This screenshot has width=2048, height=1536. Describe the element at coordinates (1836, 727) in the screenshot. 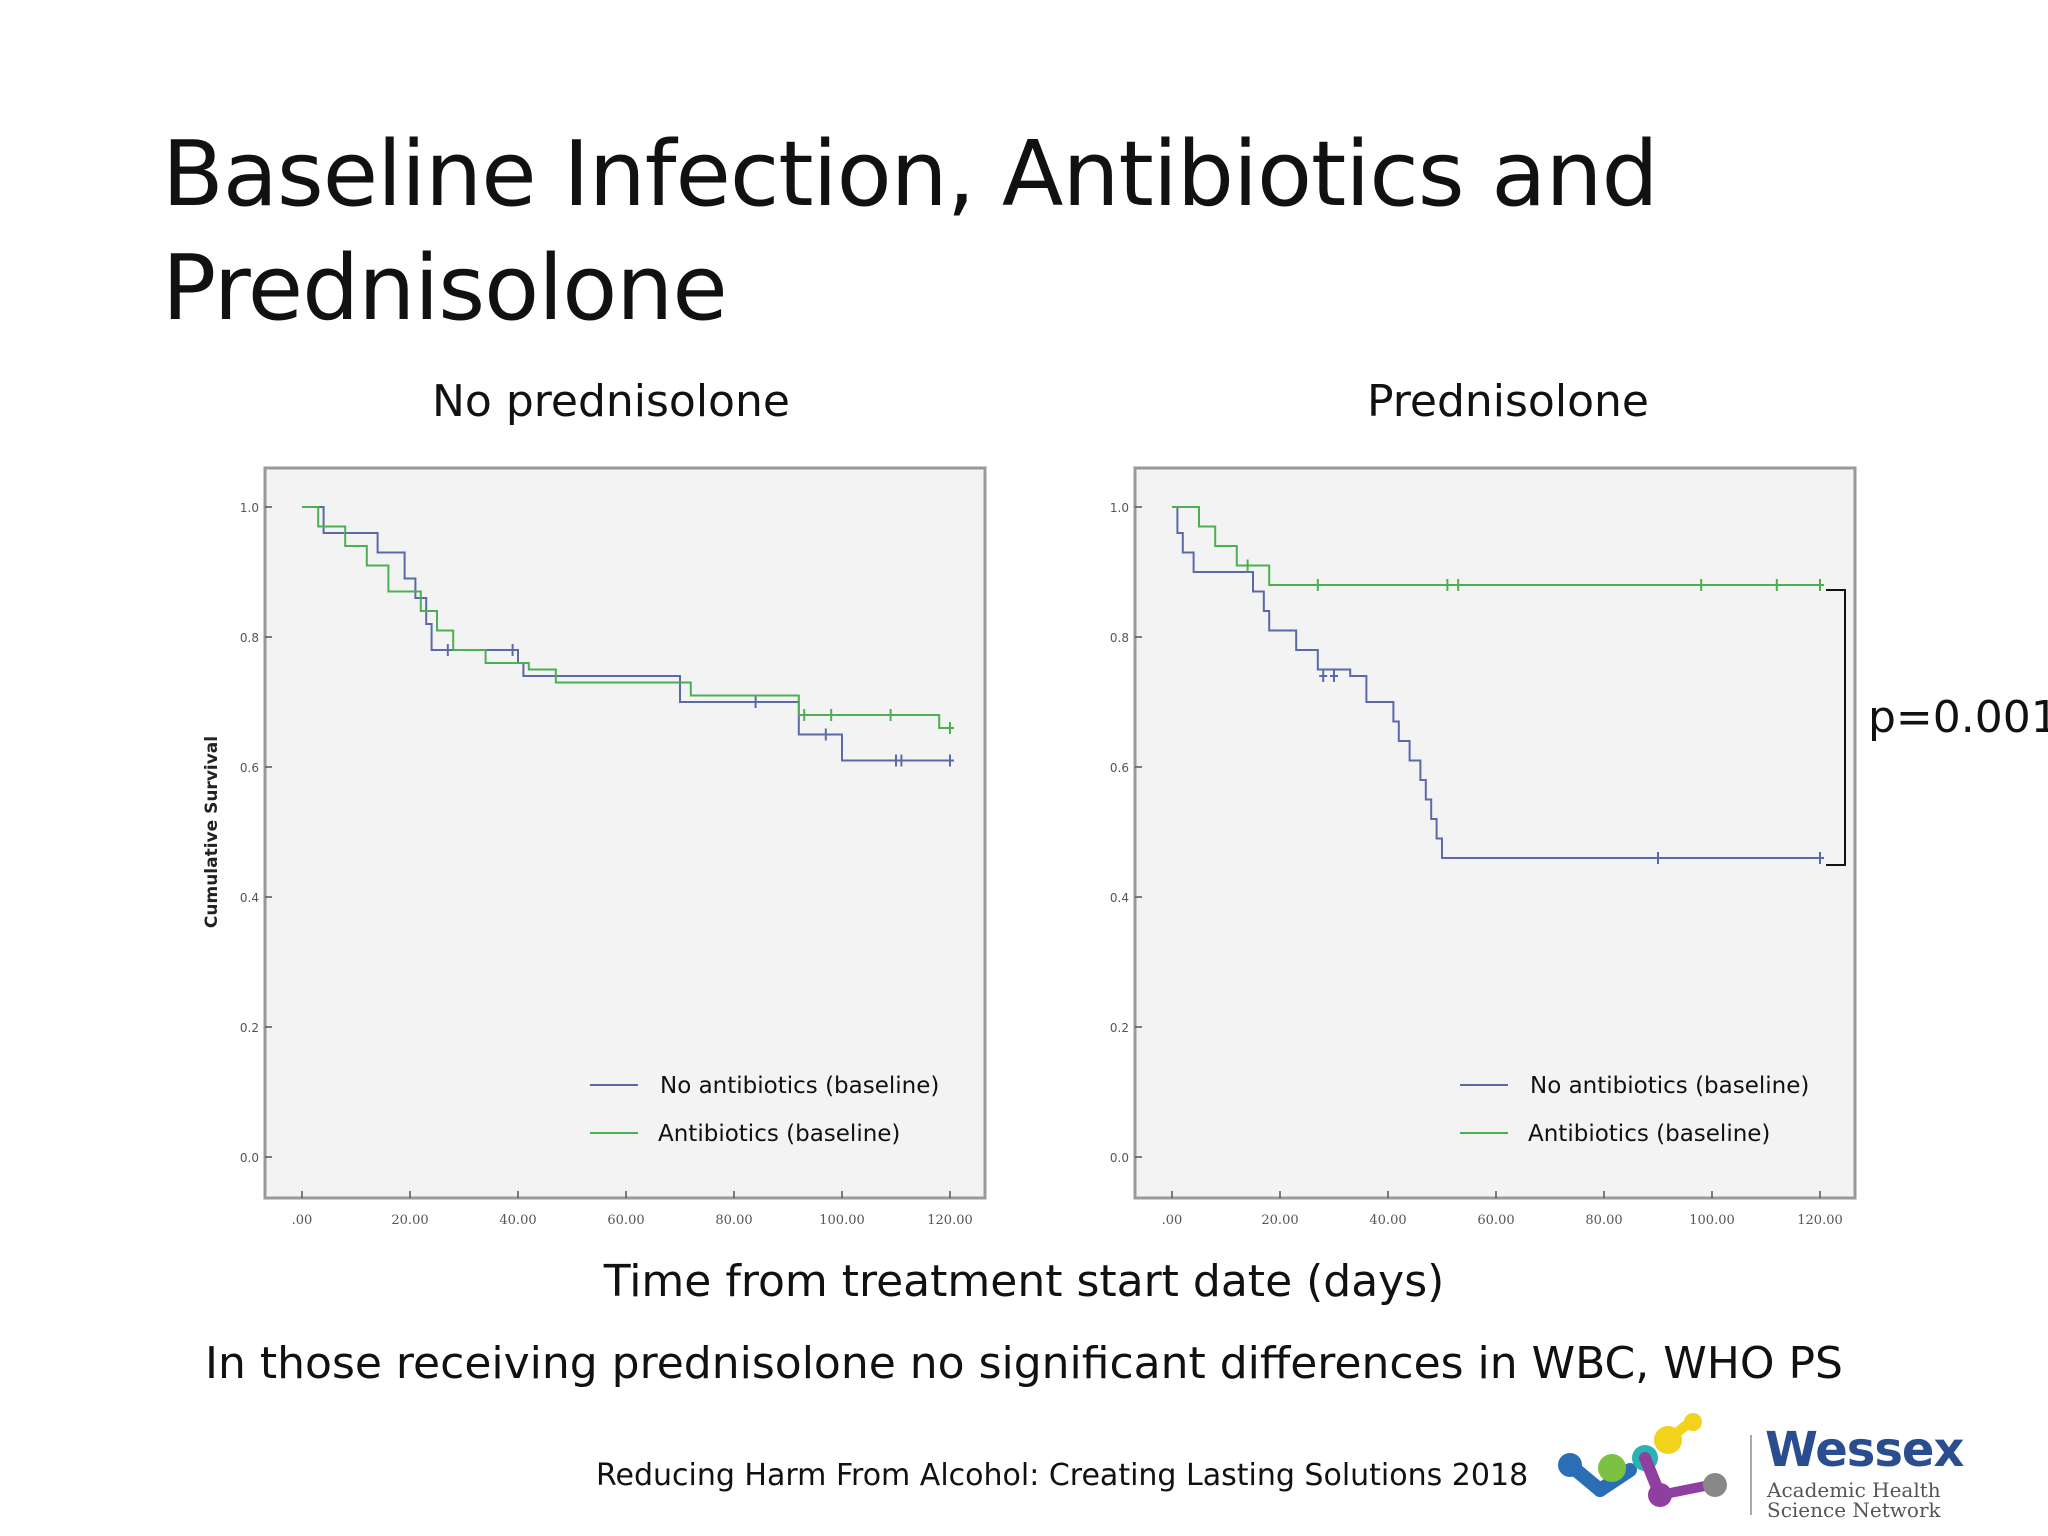

I see `significance-bracket` at that location.